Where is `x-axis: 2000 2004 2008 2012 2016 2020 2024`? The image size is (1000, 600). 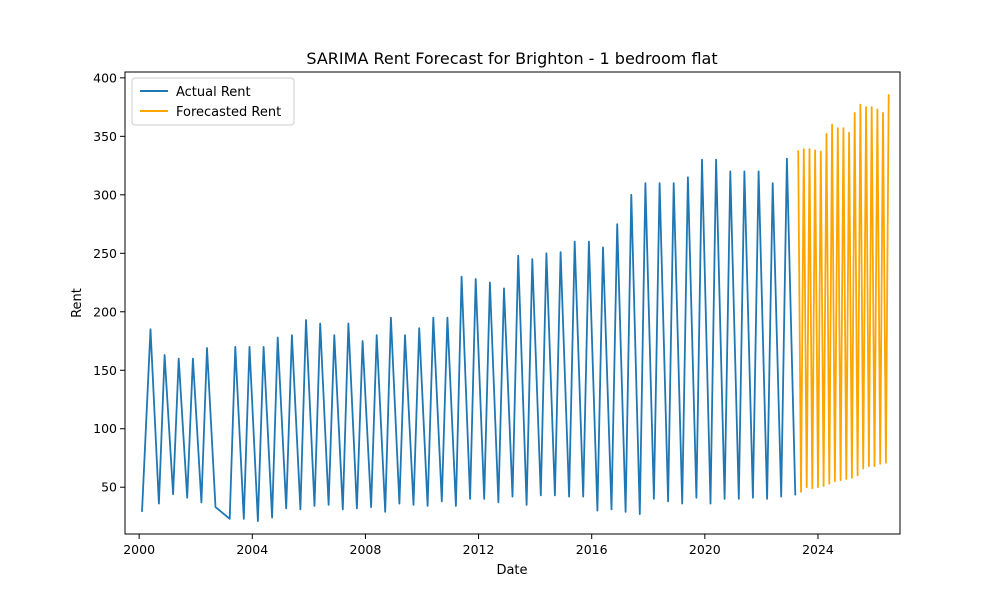
x-axis: 2000 2004 2008 2012 2016 2020 2024 is located at coordinates (478, 545).